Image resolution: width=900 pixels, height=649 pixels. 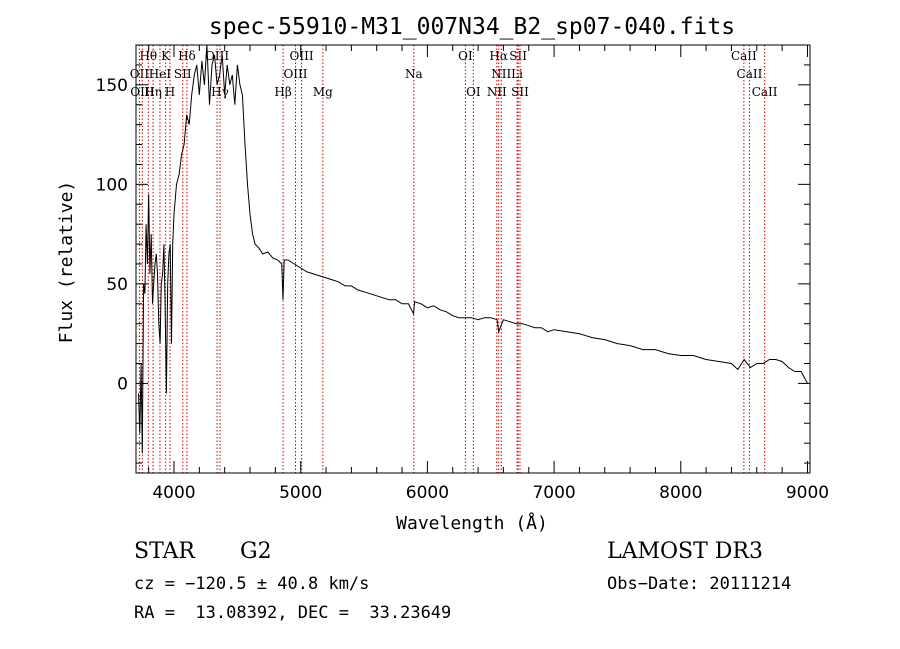 What do you see at coordinates (217, 56) in the screenshot?
I see `marker-label-3: OIII` at bounding box center [217, 56].